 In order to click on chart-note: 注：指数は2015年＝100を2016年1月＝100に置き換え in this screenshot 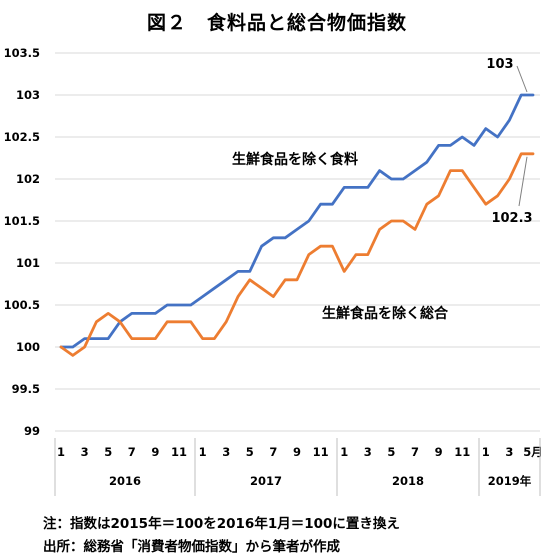, I will do `click(221, 524)`.